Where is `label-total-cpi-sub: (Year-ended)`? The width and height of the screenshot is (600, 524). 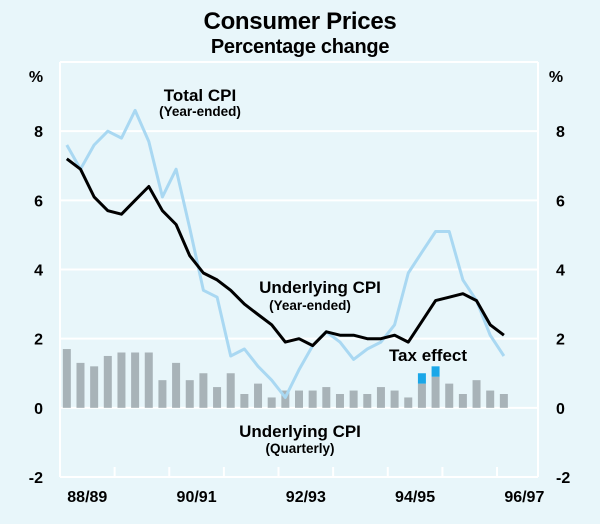 label-total-cpi-sub: (Year-ended) is located at coordinates (200, 111).